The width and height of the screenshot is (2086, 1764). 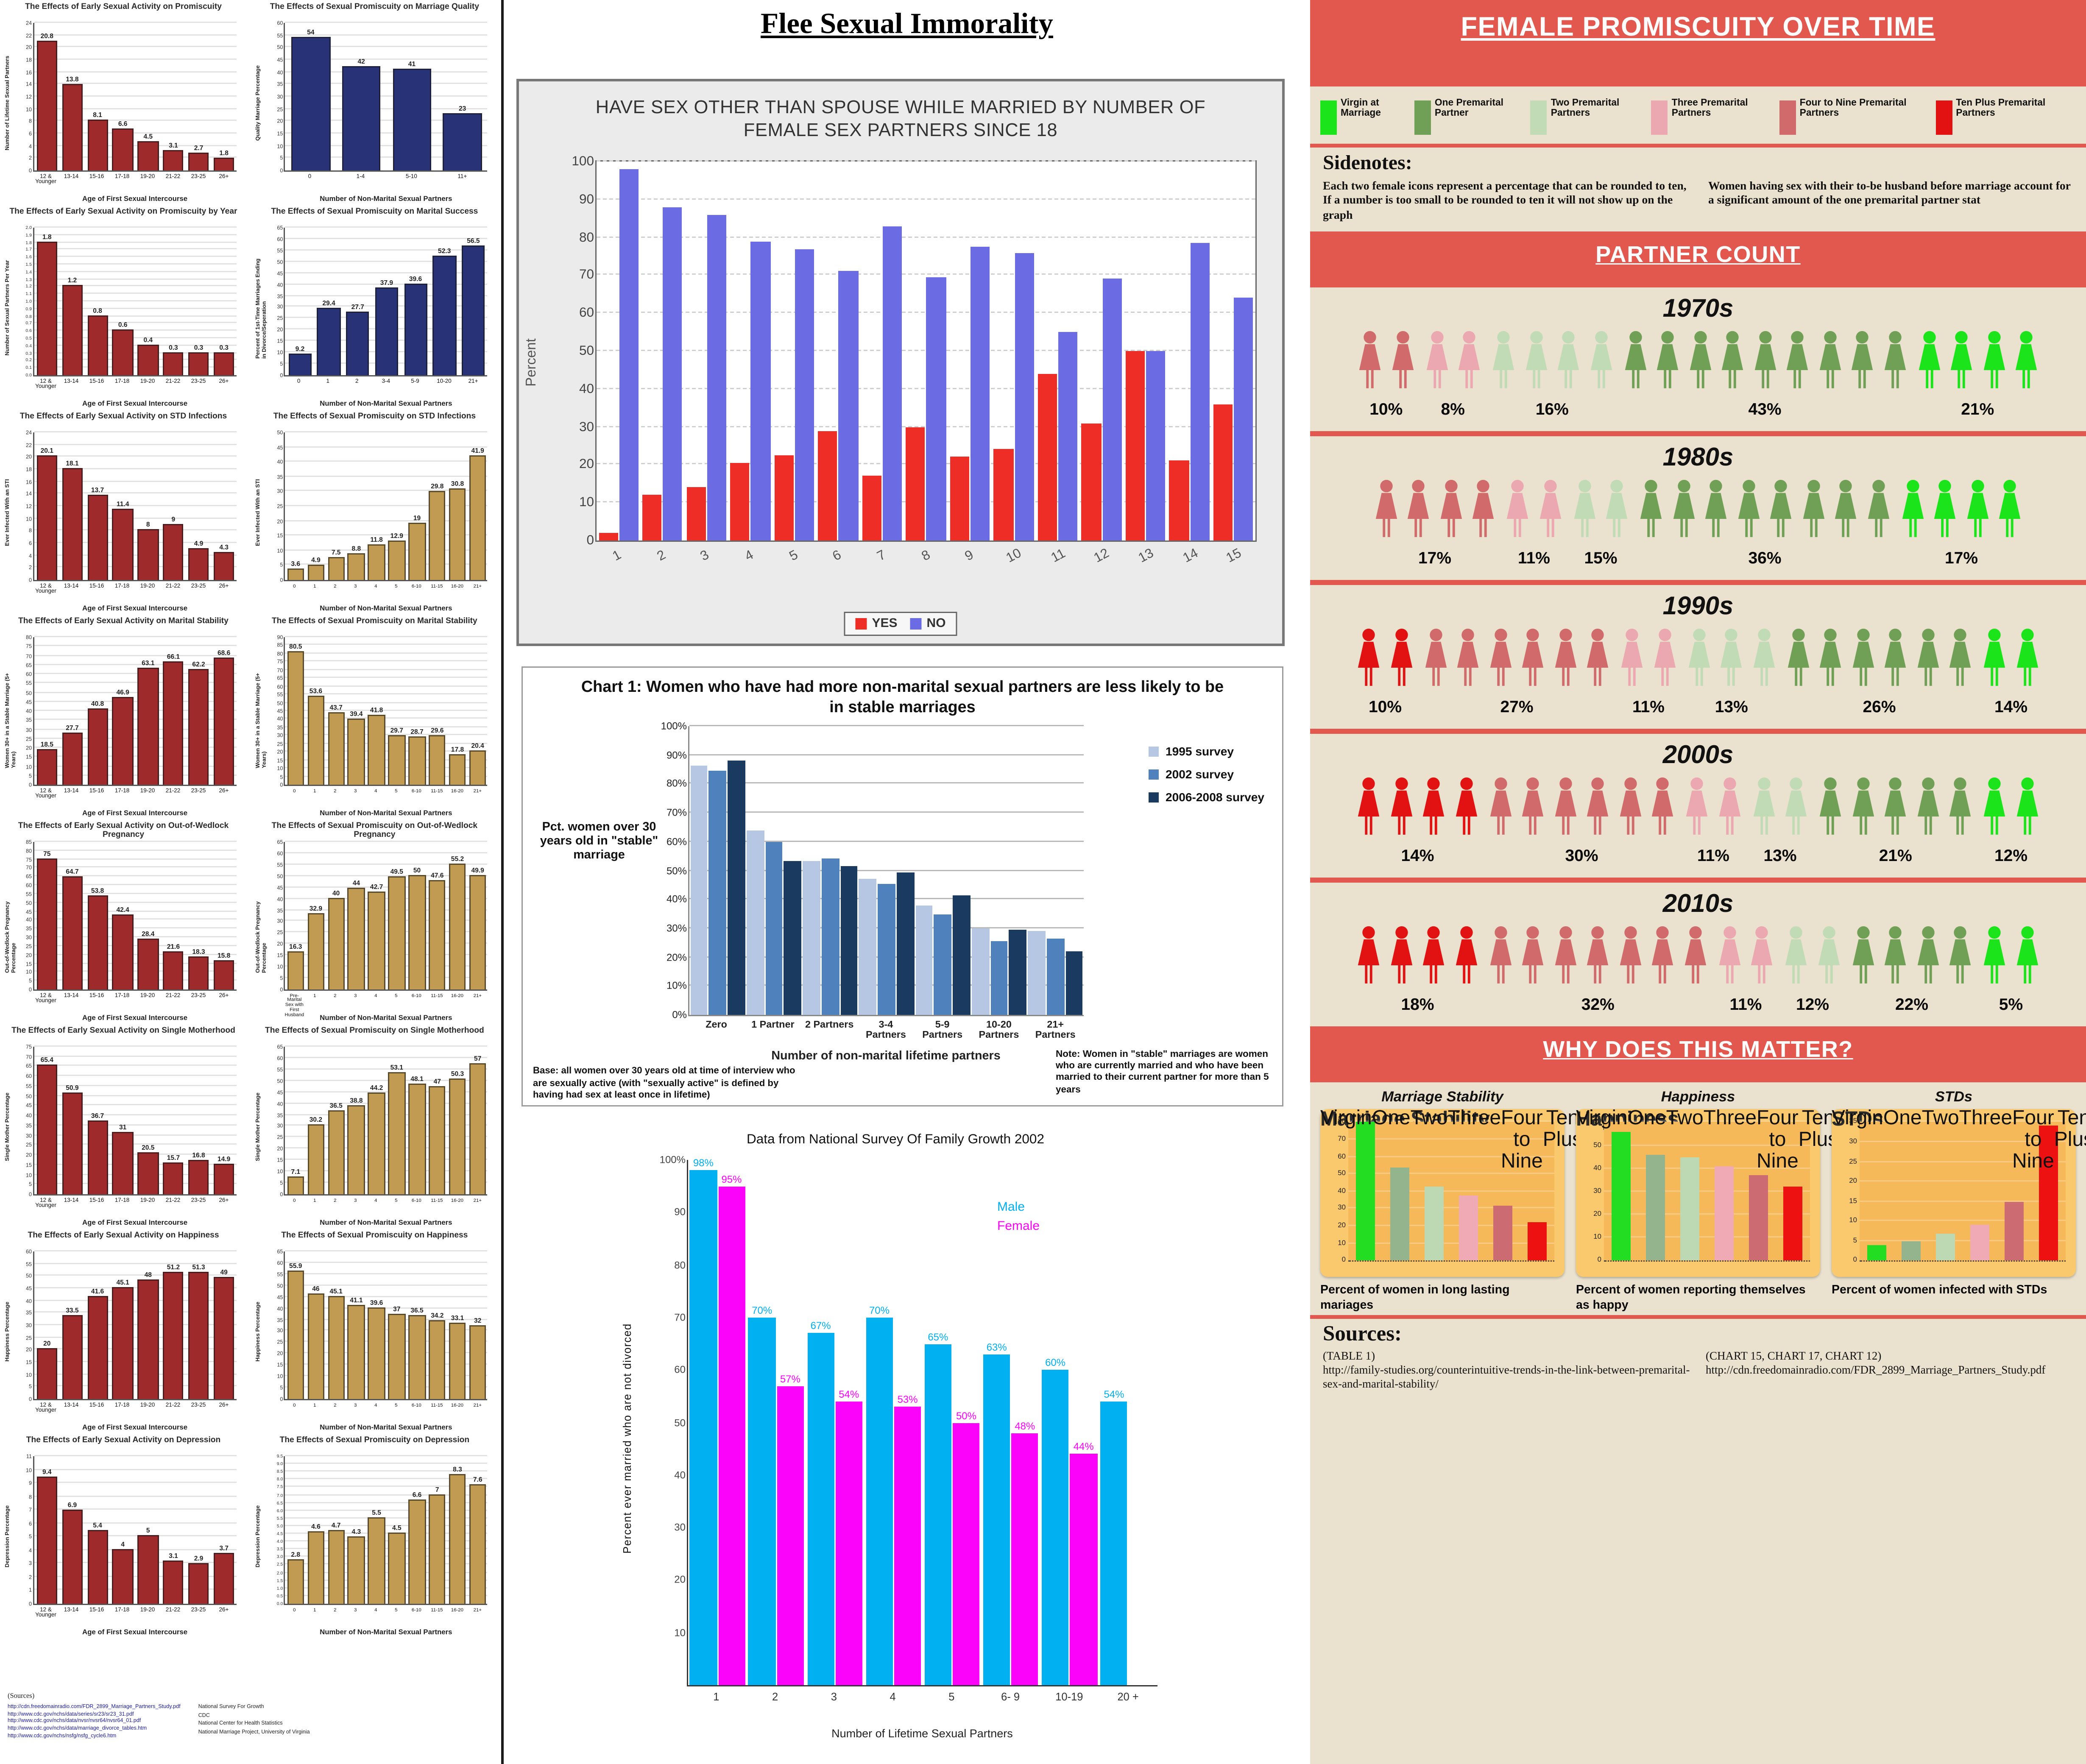 I want to click on bar-group: 39.6, so click(x=377, y=1325).